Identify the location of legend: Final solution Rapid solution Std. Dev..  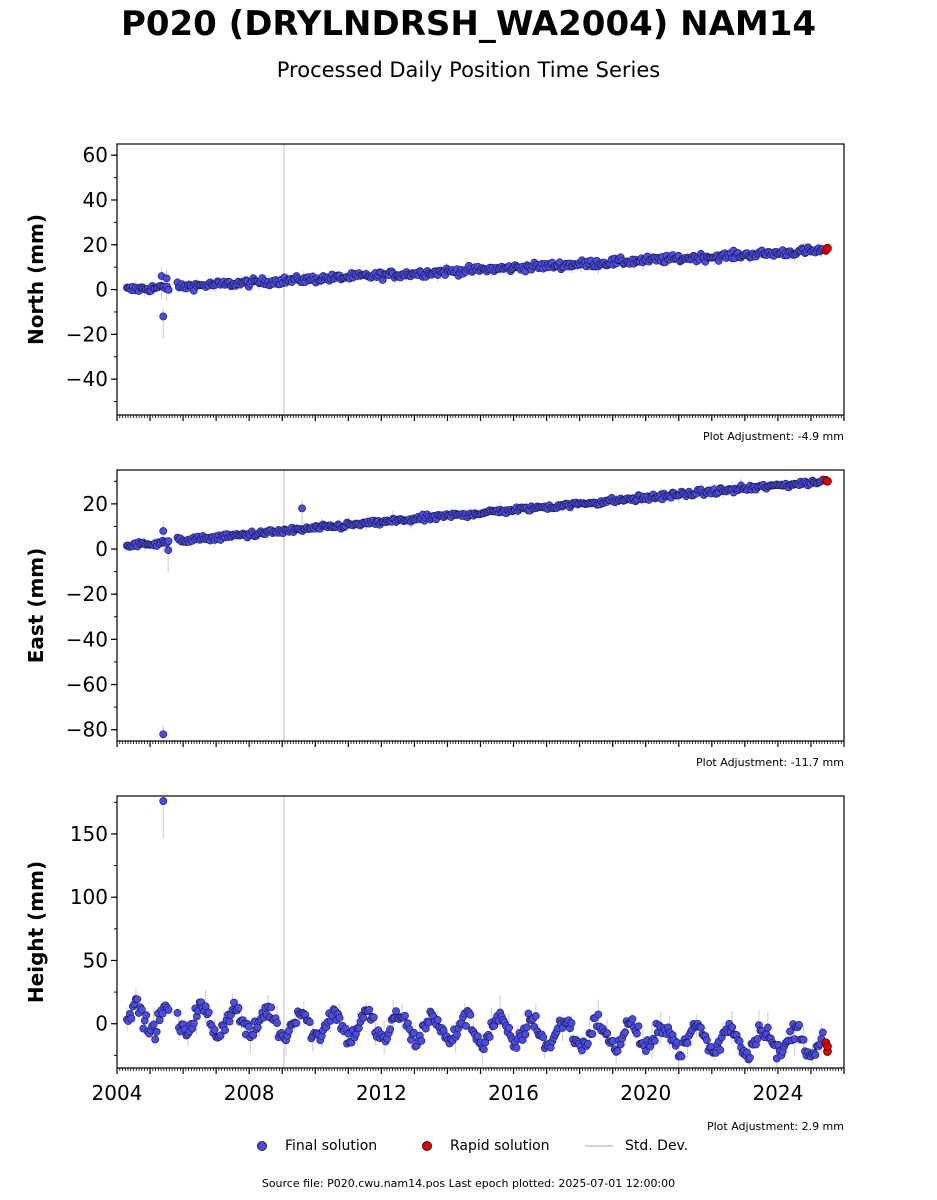
(468, 1148).